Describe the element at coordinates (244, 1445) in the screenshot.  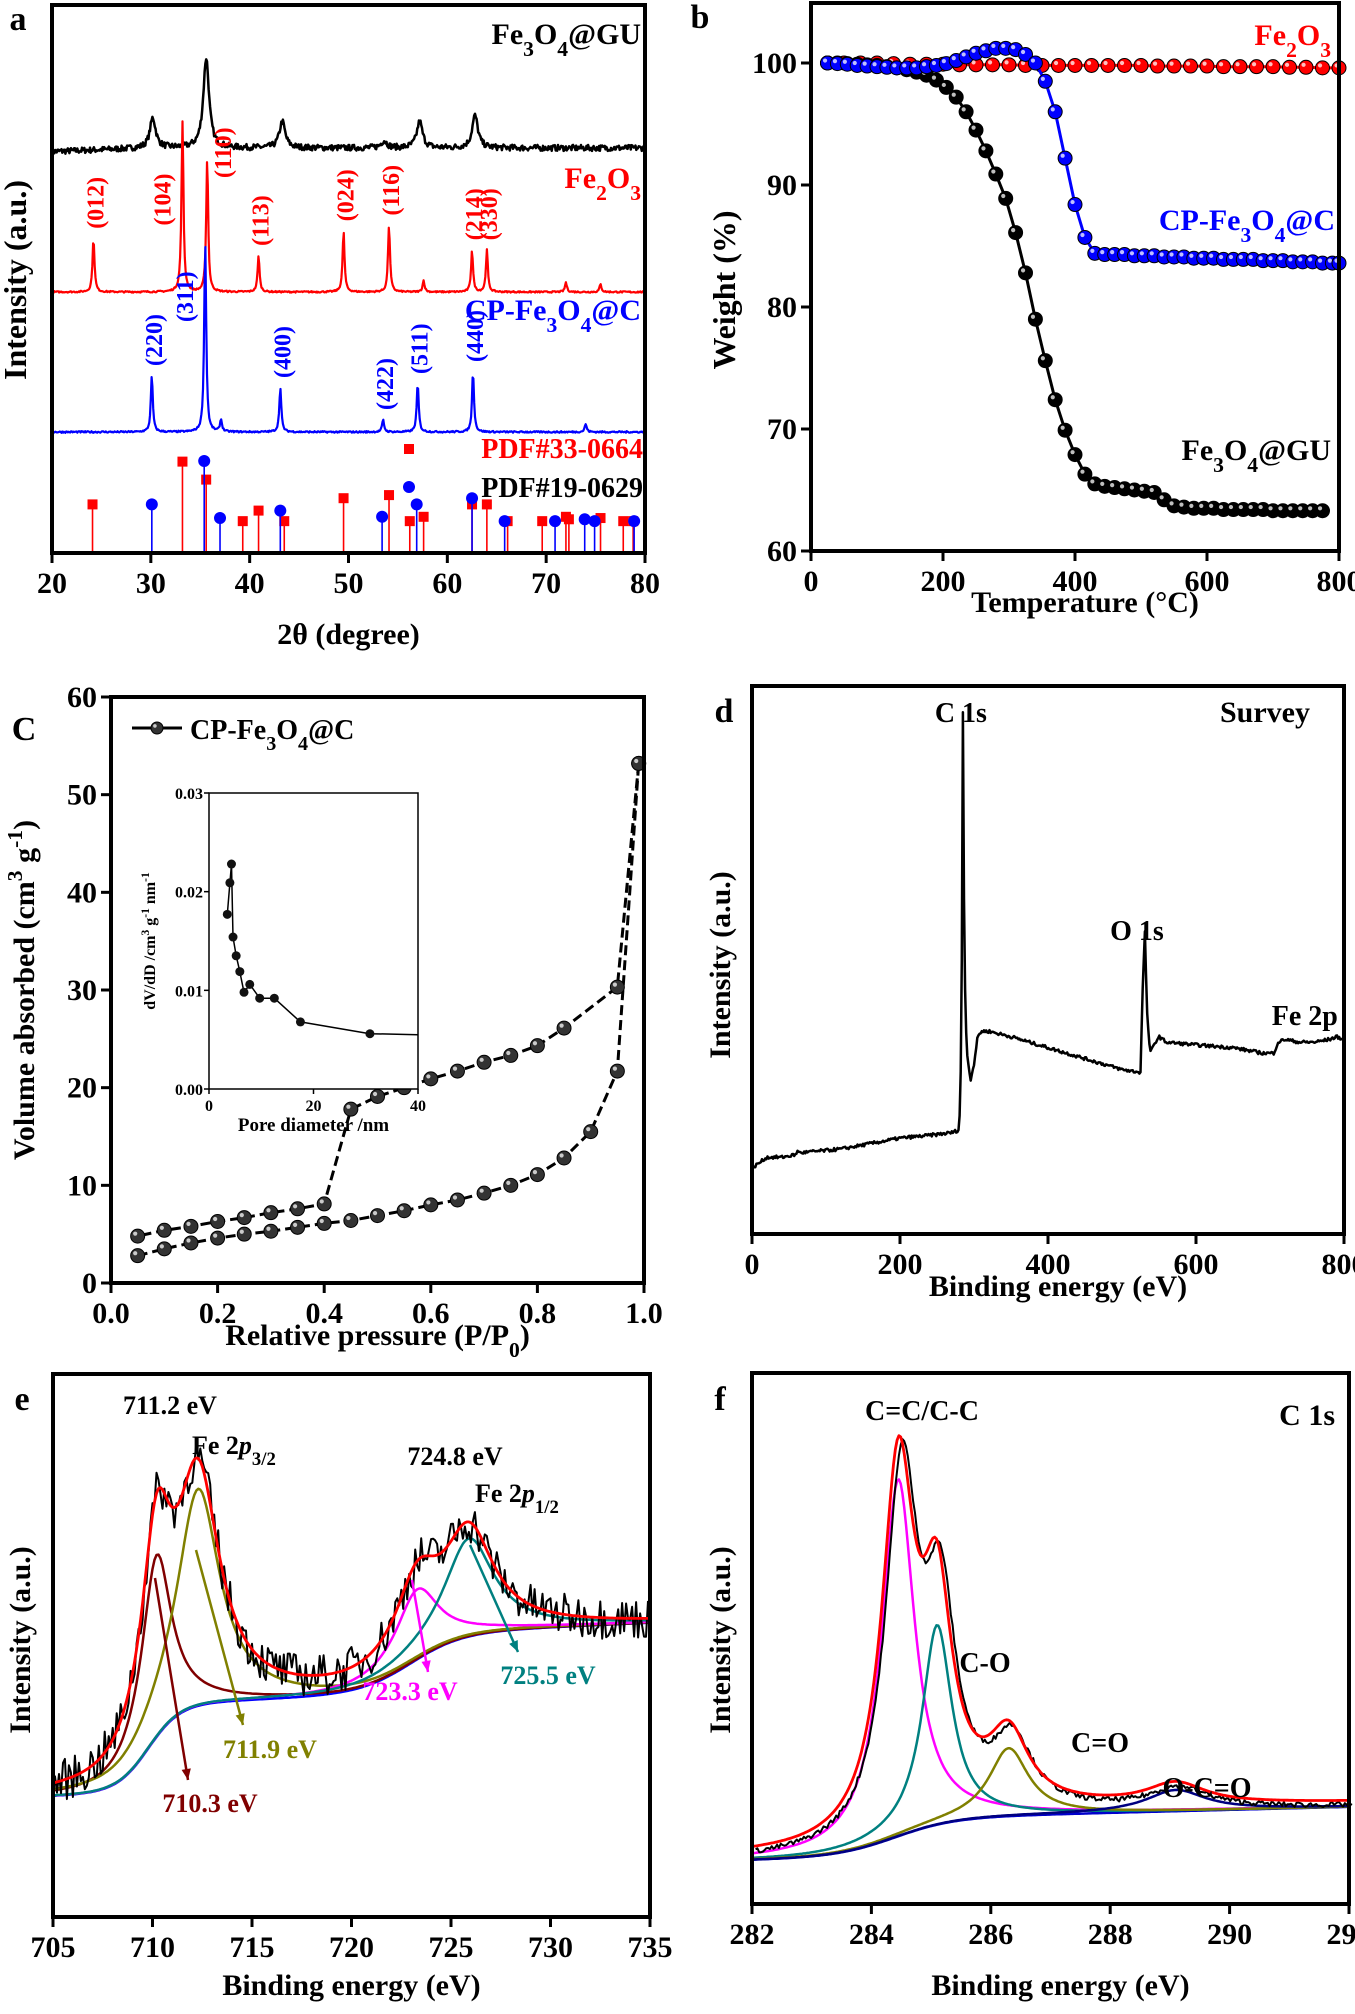
I see `label-part: p` at that location.